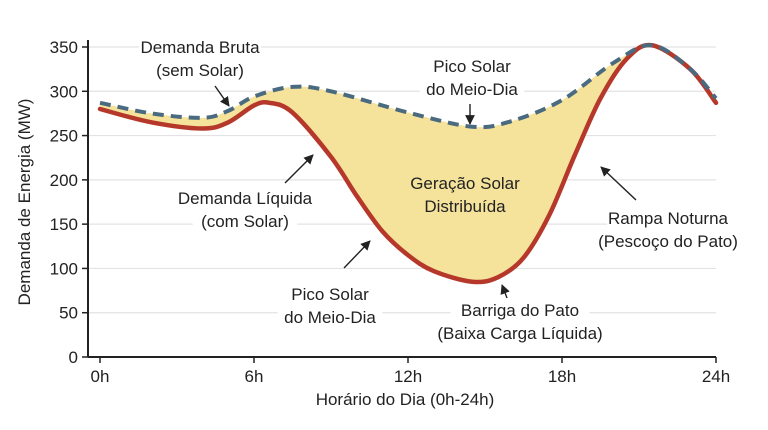 The image size is (768, 430). Describe the element at coordinates (64, 224) in the screenshot. I see `y-tick-label: 150` at that location.